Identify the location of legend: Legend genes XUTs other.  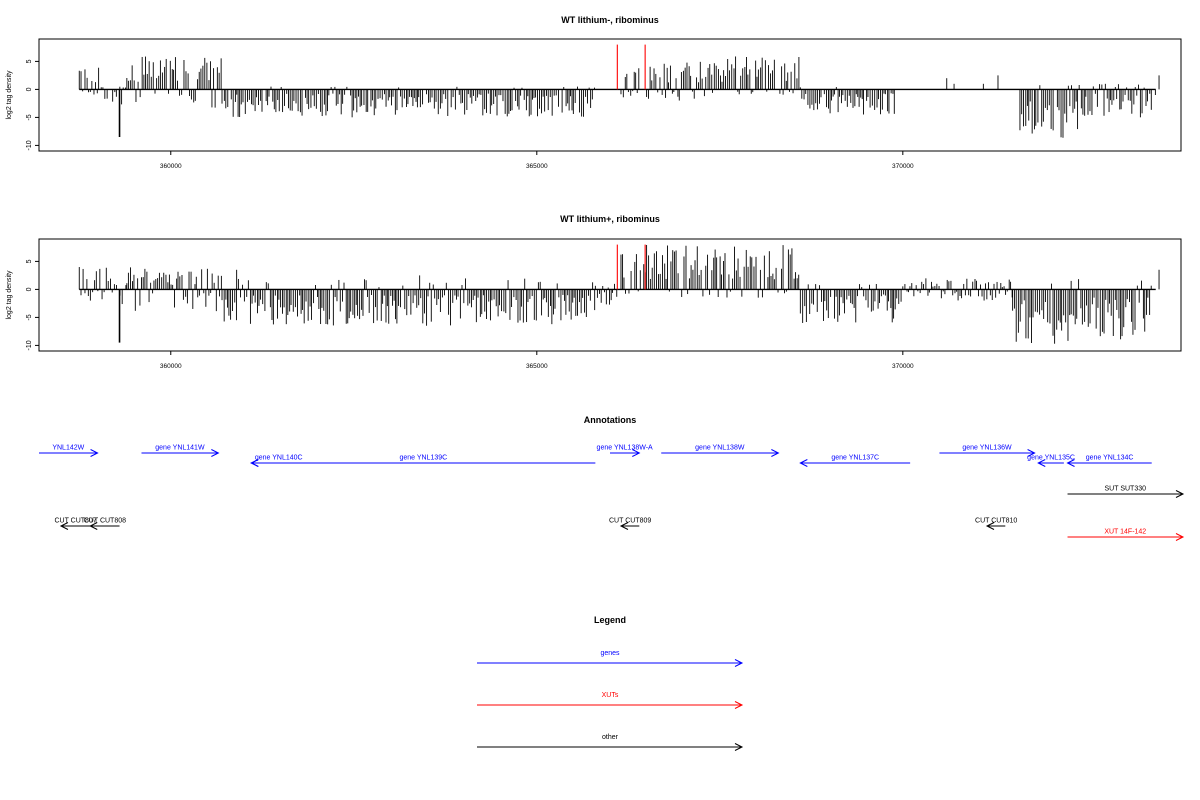
(610, 683).